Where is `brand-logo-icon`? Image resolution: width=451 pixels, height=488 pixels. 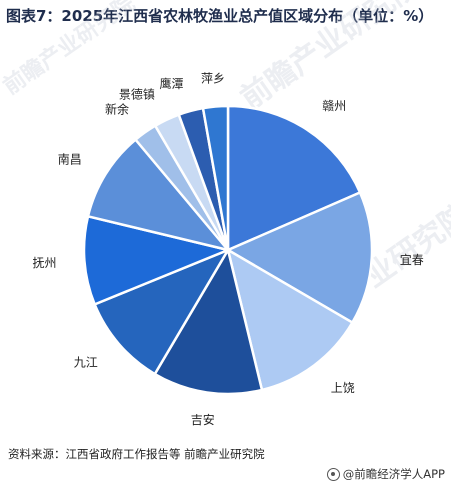
brand-logo-icon is located at coordinates (333, 474).